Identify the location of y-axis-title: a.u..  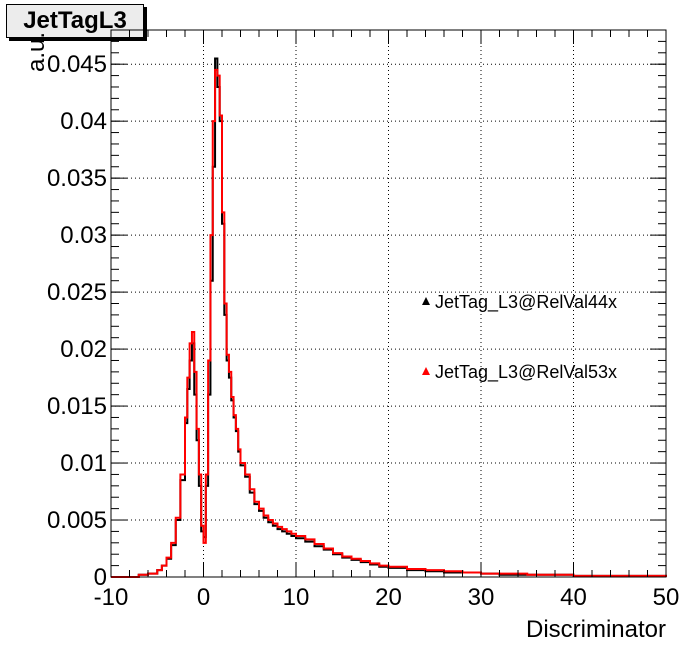
(36, 52).